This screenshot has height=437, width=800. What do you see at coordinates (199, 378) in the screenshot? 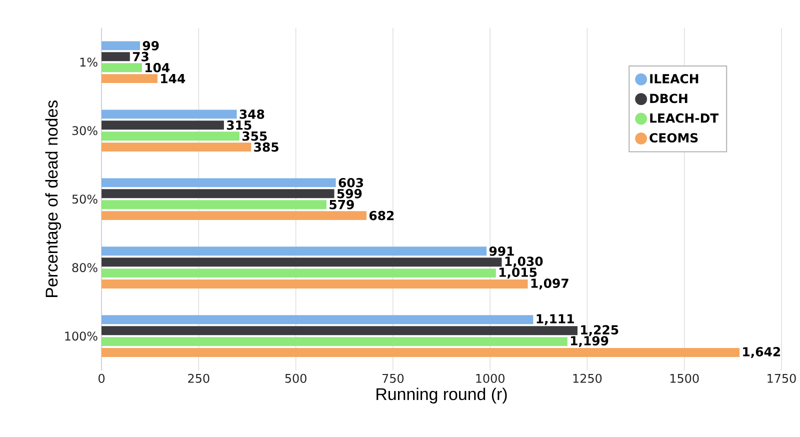
I see `x-tick-label: 250` at bounding box center [199, 378].